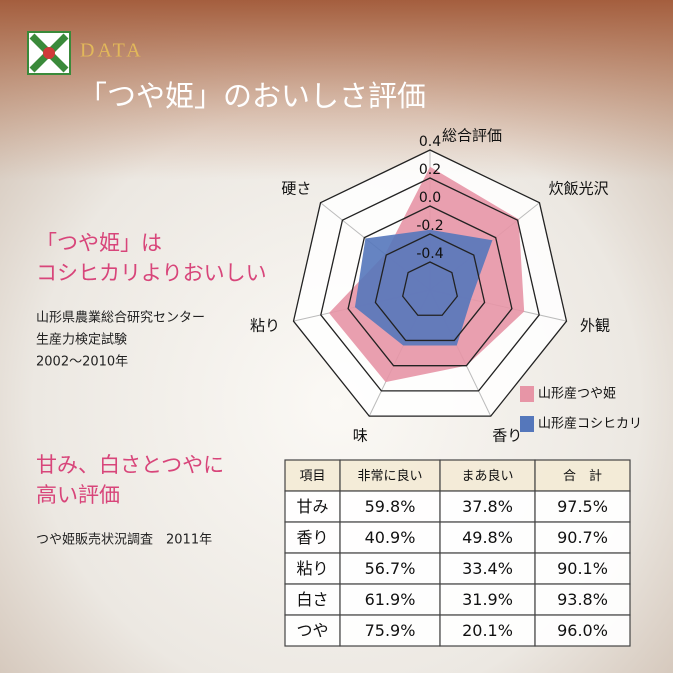  I want to click on table-text: 49.8%, so click(487, 537).